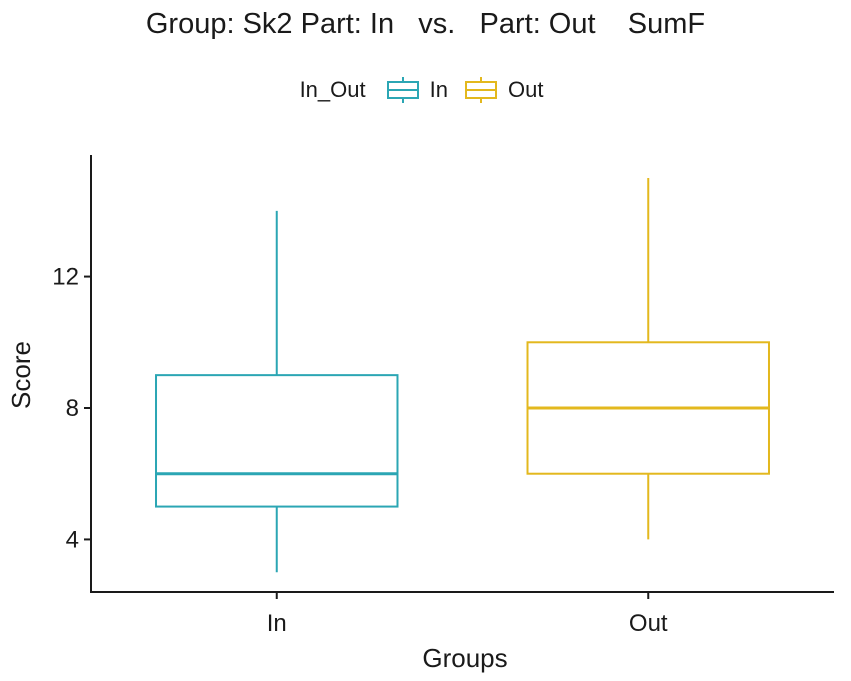 This screenshot has height=681, width=851. Describe the element at coordinates (72, 539) in the screenshot. I see `y-tick-label-4: 4` at that location.